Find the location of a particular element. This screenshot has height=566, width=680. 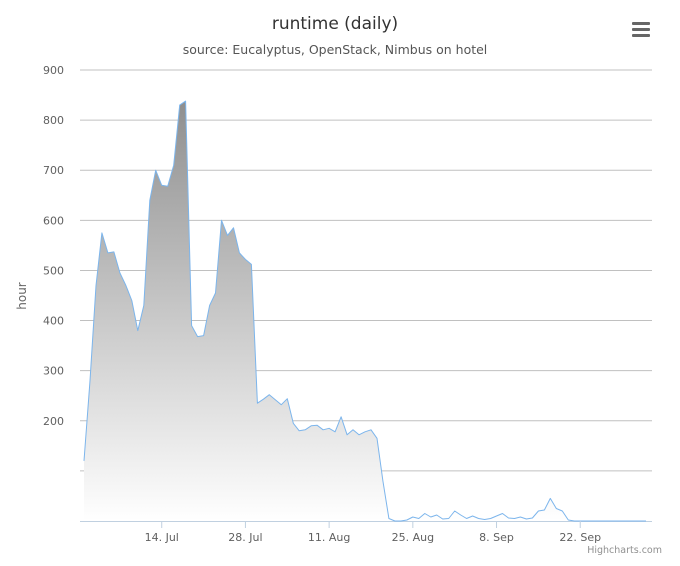

y-tick-label: 300 is located at coordinates (53, 371).